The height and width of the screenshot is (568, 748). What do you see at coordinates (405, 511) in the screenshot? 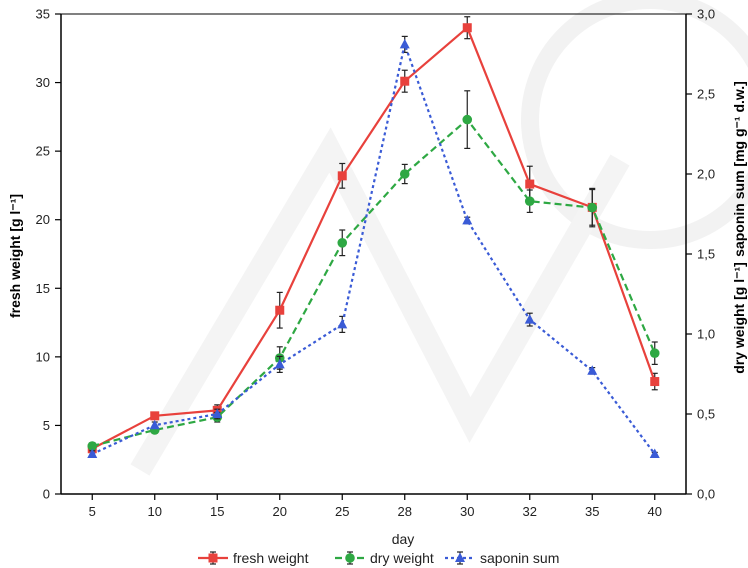
I see `x-tick-label: 28` at bounding box center [405, 511].